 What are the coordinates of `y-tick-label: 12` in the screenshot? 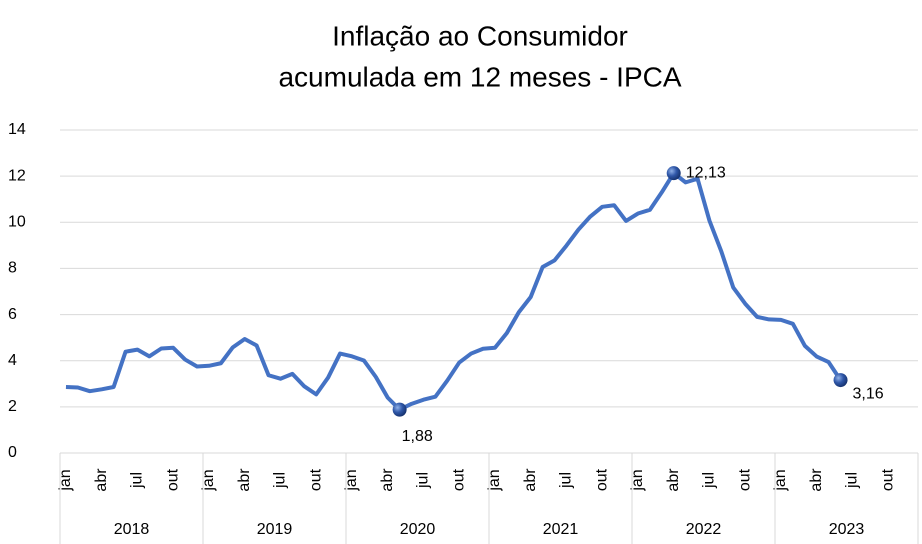 It's located at (17, 175).